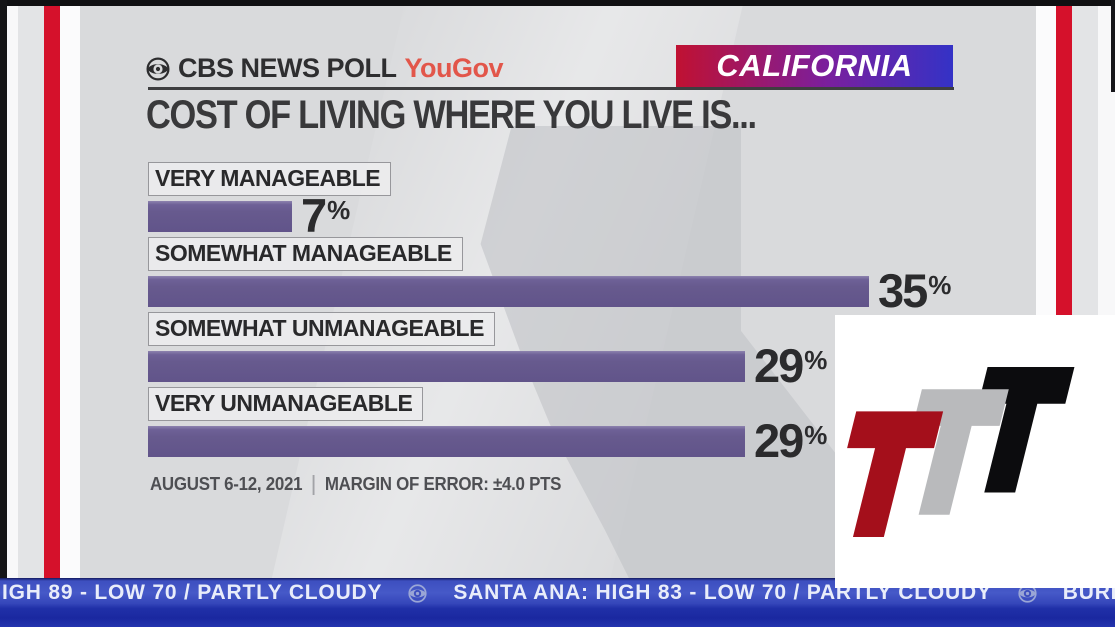  Describe the element at coordinates (557, 3) in the screenshot. I see `top-frame-bar` at that location.